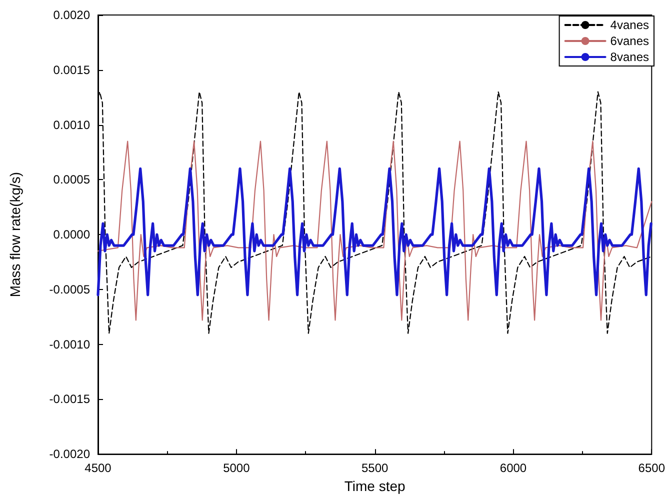 This screenshot has width=668, height=498. Describe the element at coordinates (69, 289) in the screenshot. I see `y-tick-label: -0.0005` at that location.